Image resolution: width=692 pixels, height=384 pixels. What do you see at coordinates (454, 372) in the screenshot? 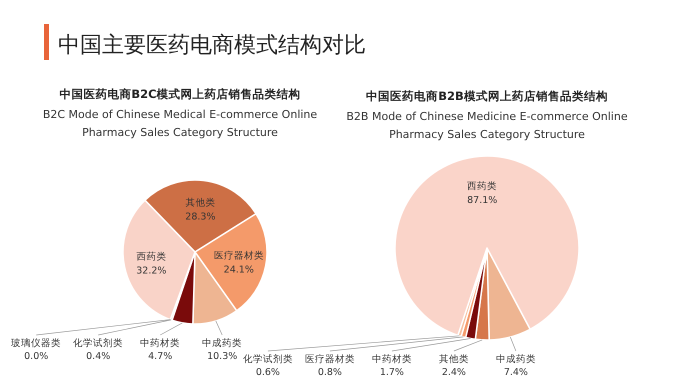
I see `data-label: 2.4%` at bounding box center [454, 372].